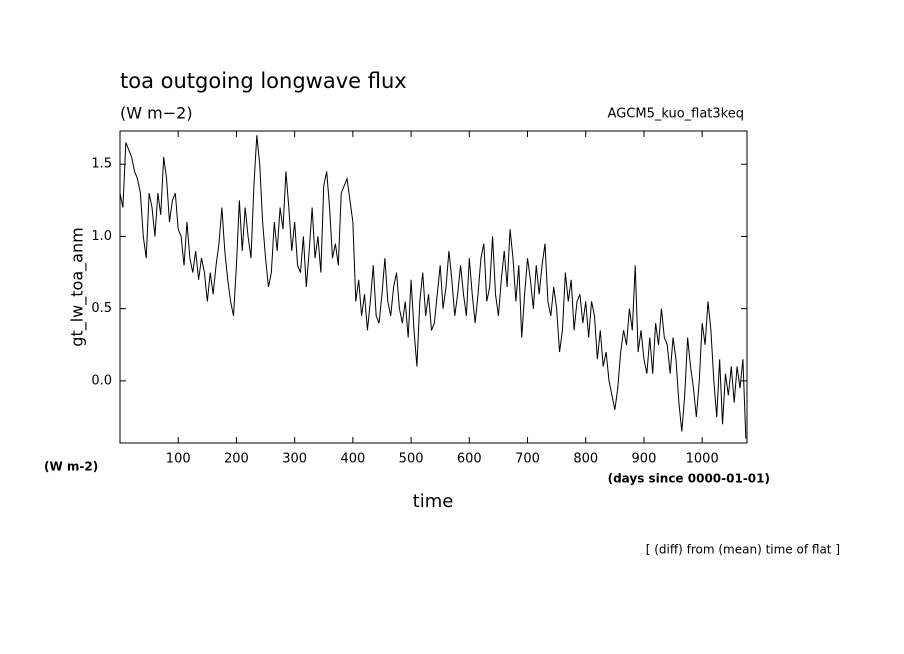 This screenshot has height=654, width=904. I want to click on x-unit: (days since 0000-01-01), so click(689, 479).